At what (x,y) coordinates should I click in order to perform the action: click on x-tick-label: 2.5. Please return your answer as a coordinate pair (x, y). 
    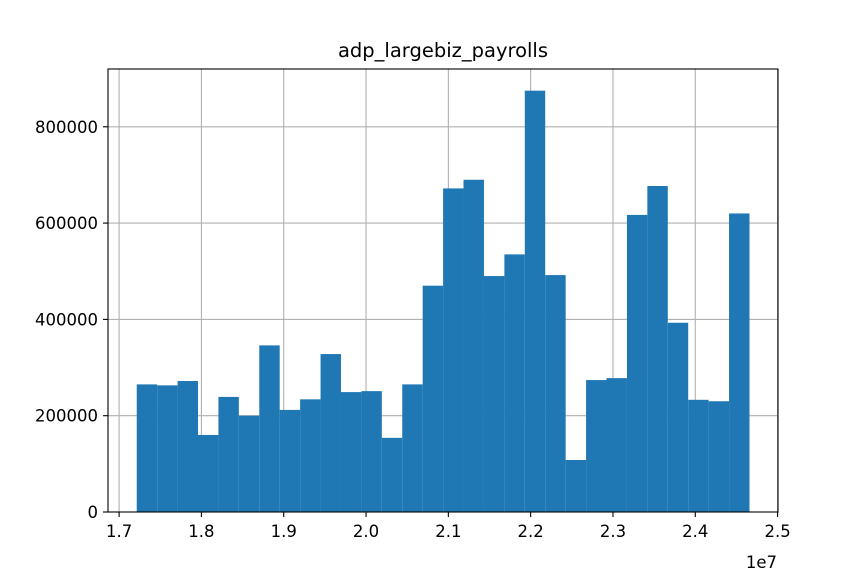
    Looking at the image, I should click on (777, 531).